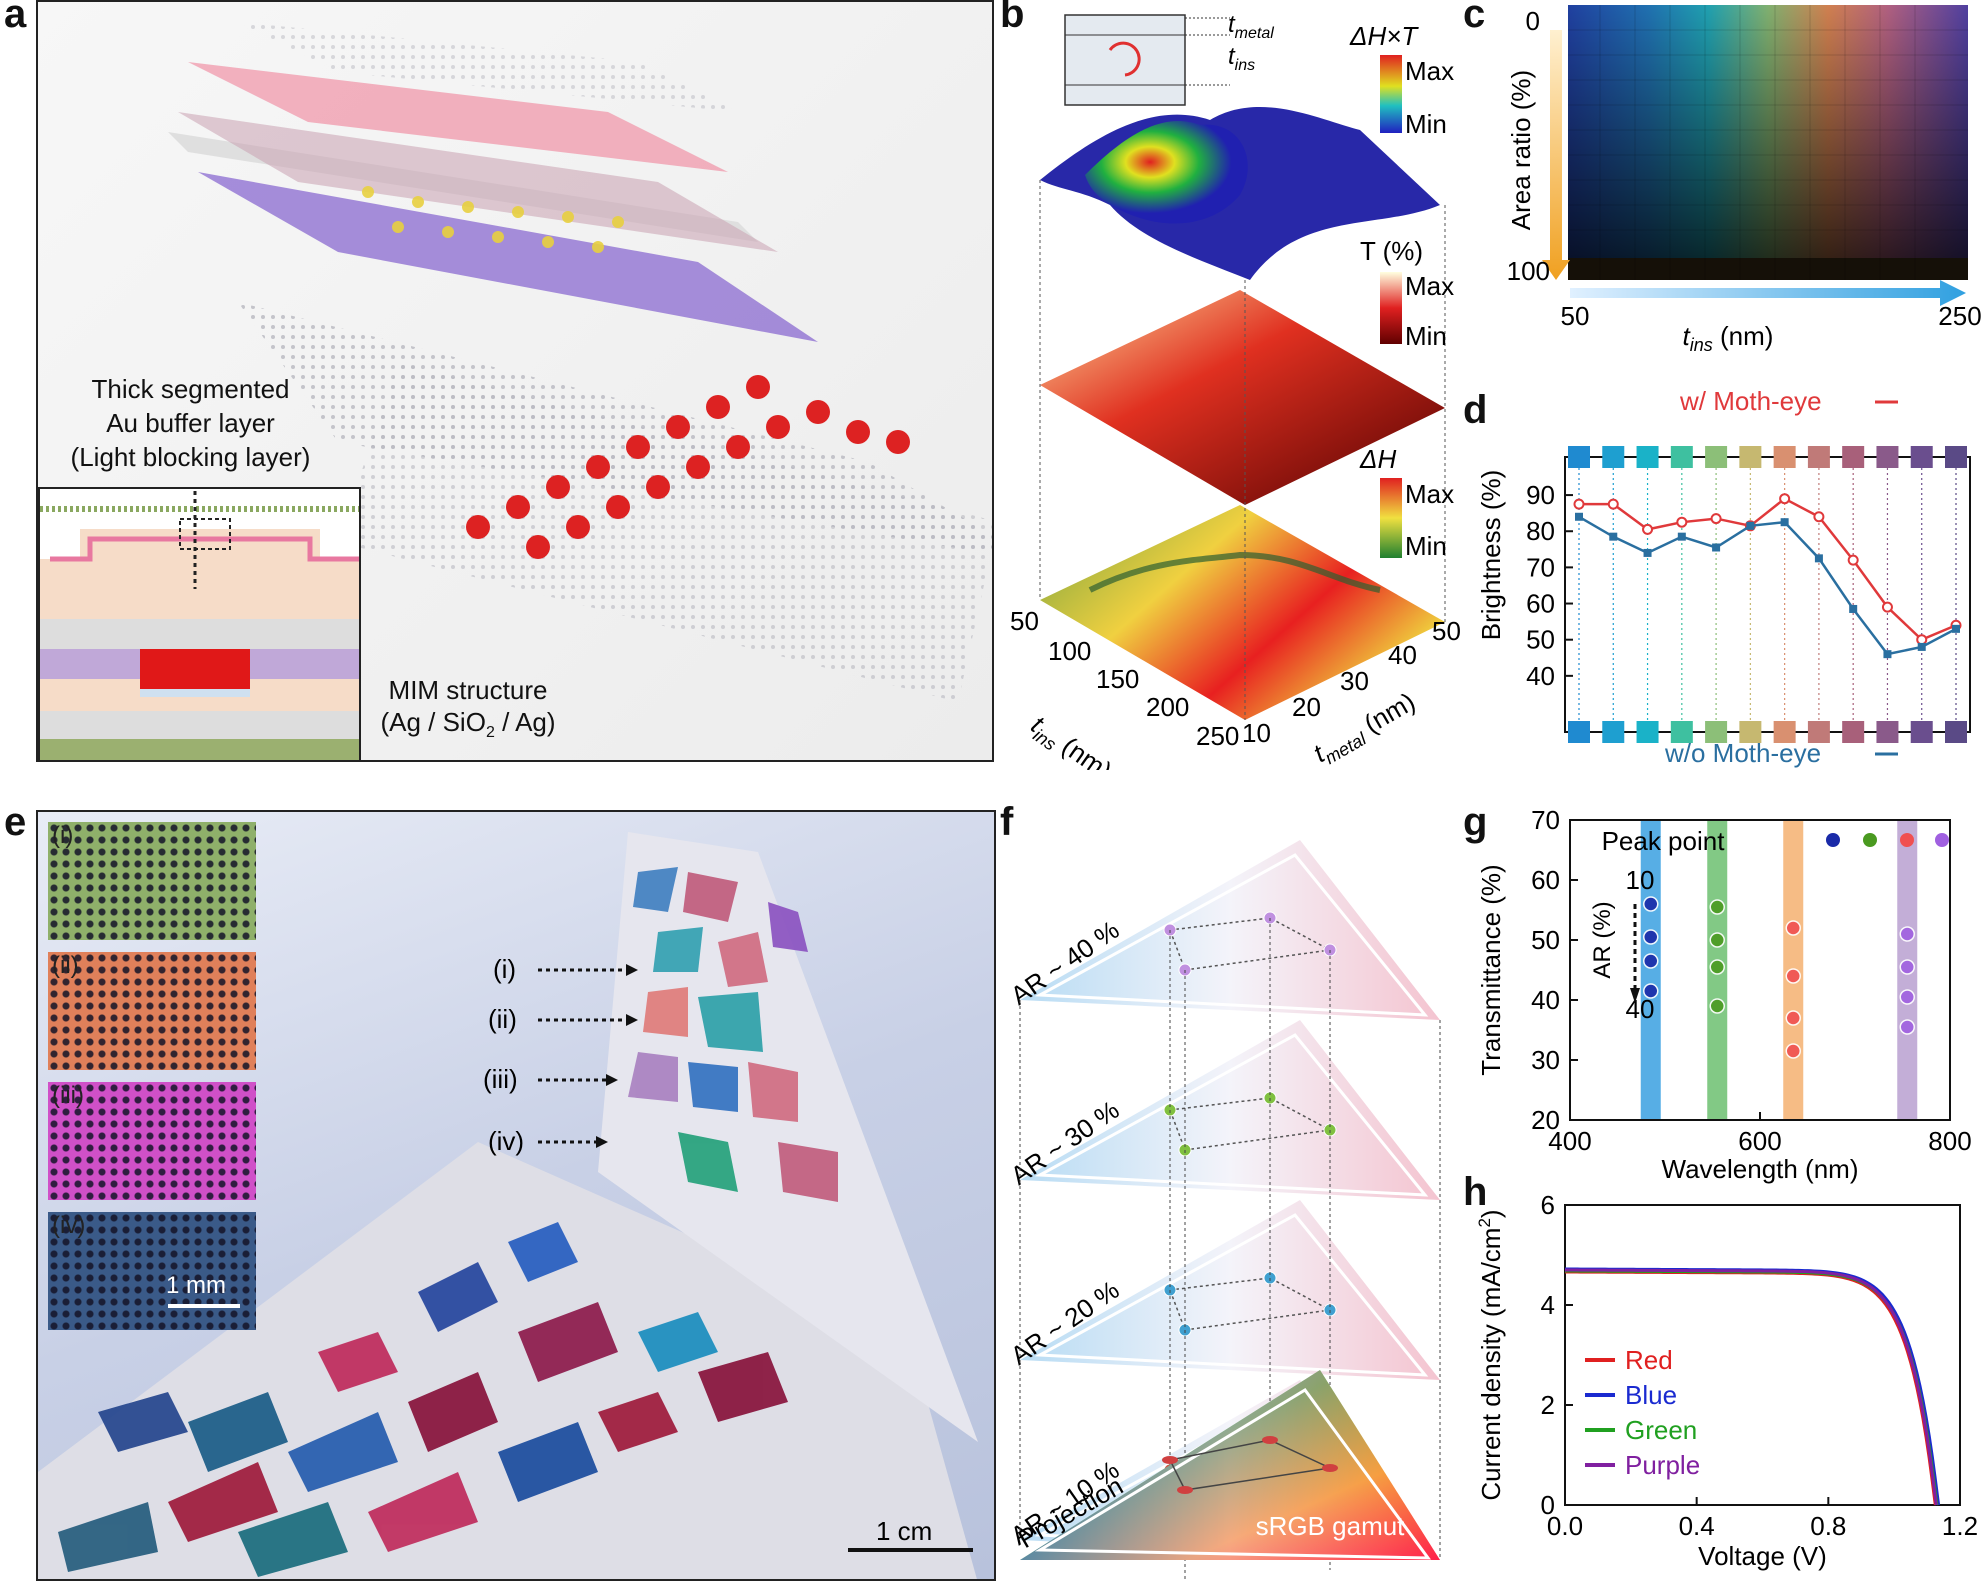 The width and height of the screenshot is (1986, 1586). I want to click on h-xtick-label: 0.0, so click(1565, 1526).